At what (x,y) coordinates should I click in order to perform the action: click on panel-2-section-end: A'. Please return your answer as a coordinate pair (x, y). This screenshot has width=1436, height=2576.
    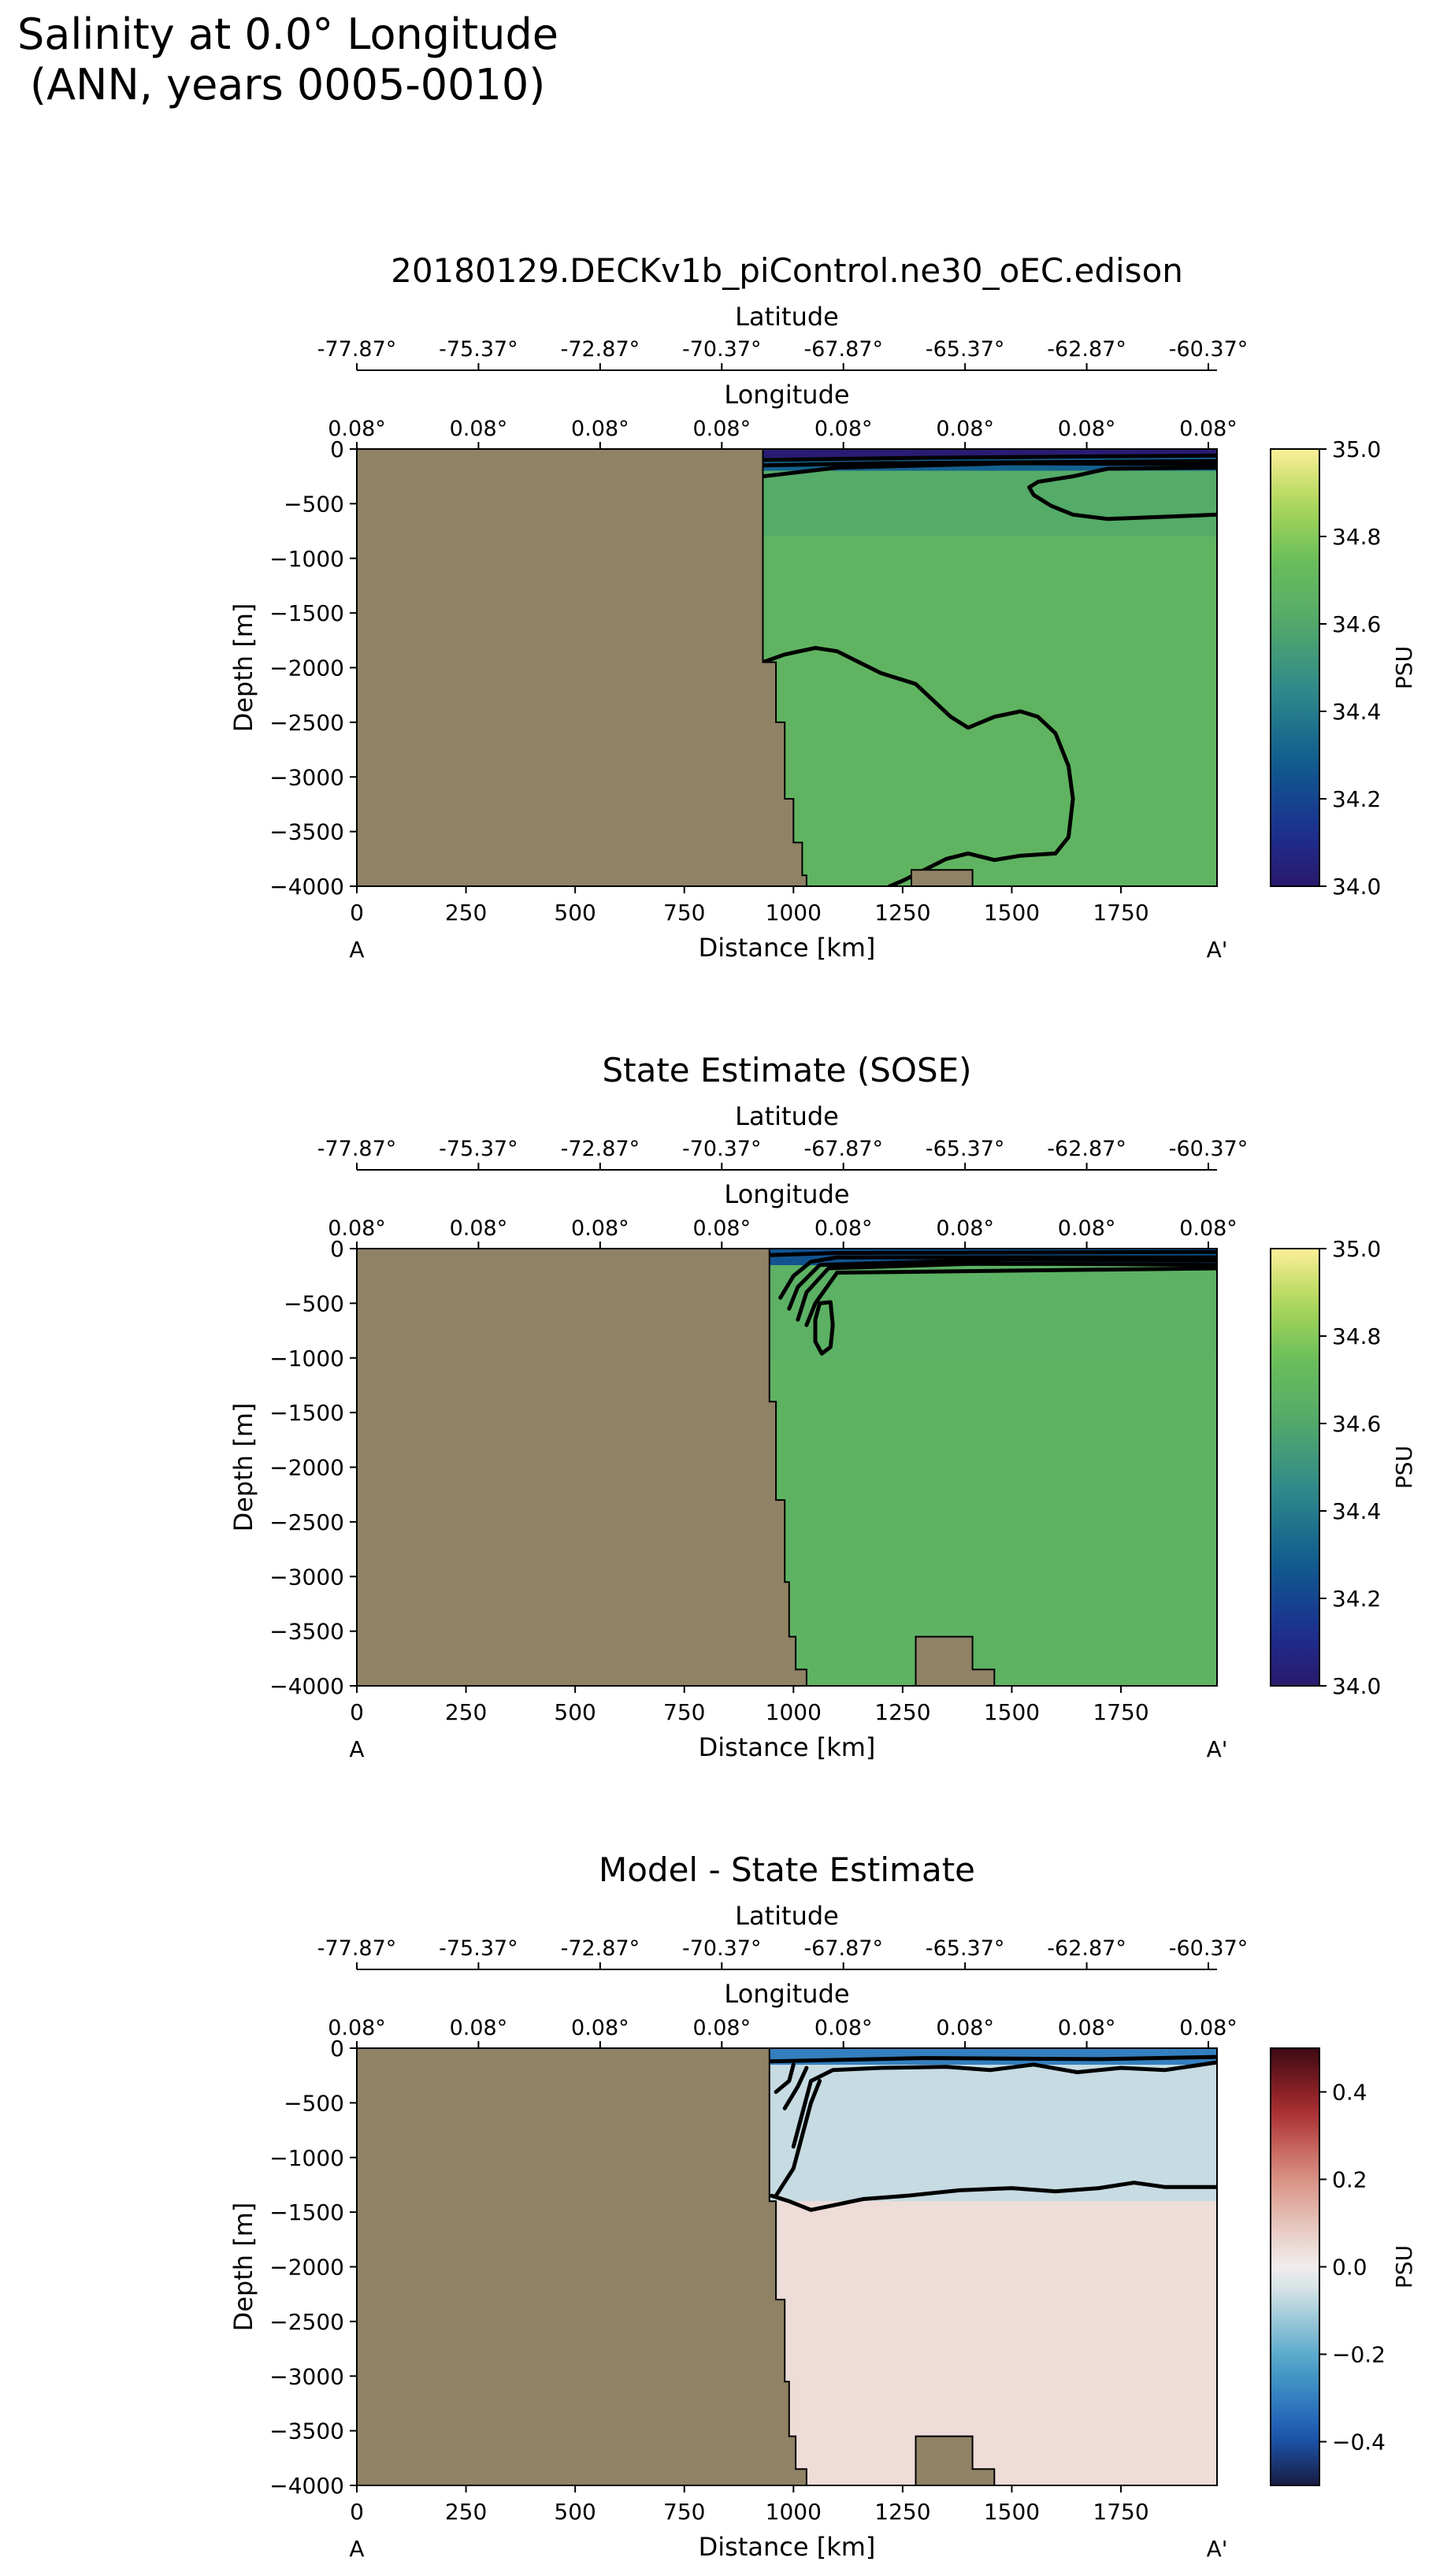
    Looking at the image, I should click on (1217, 1749).